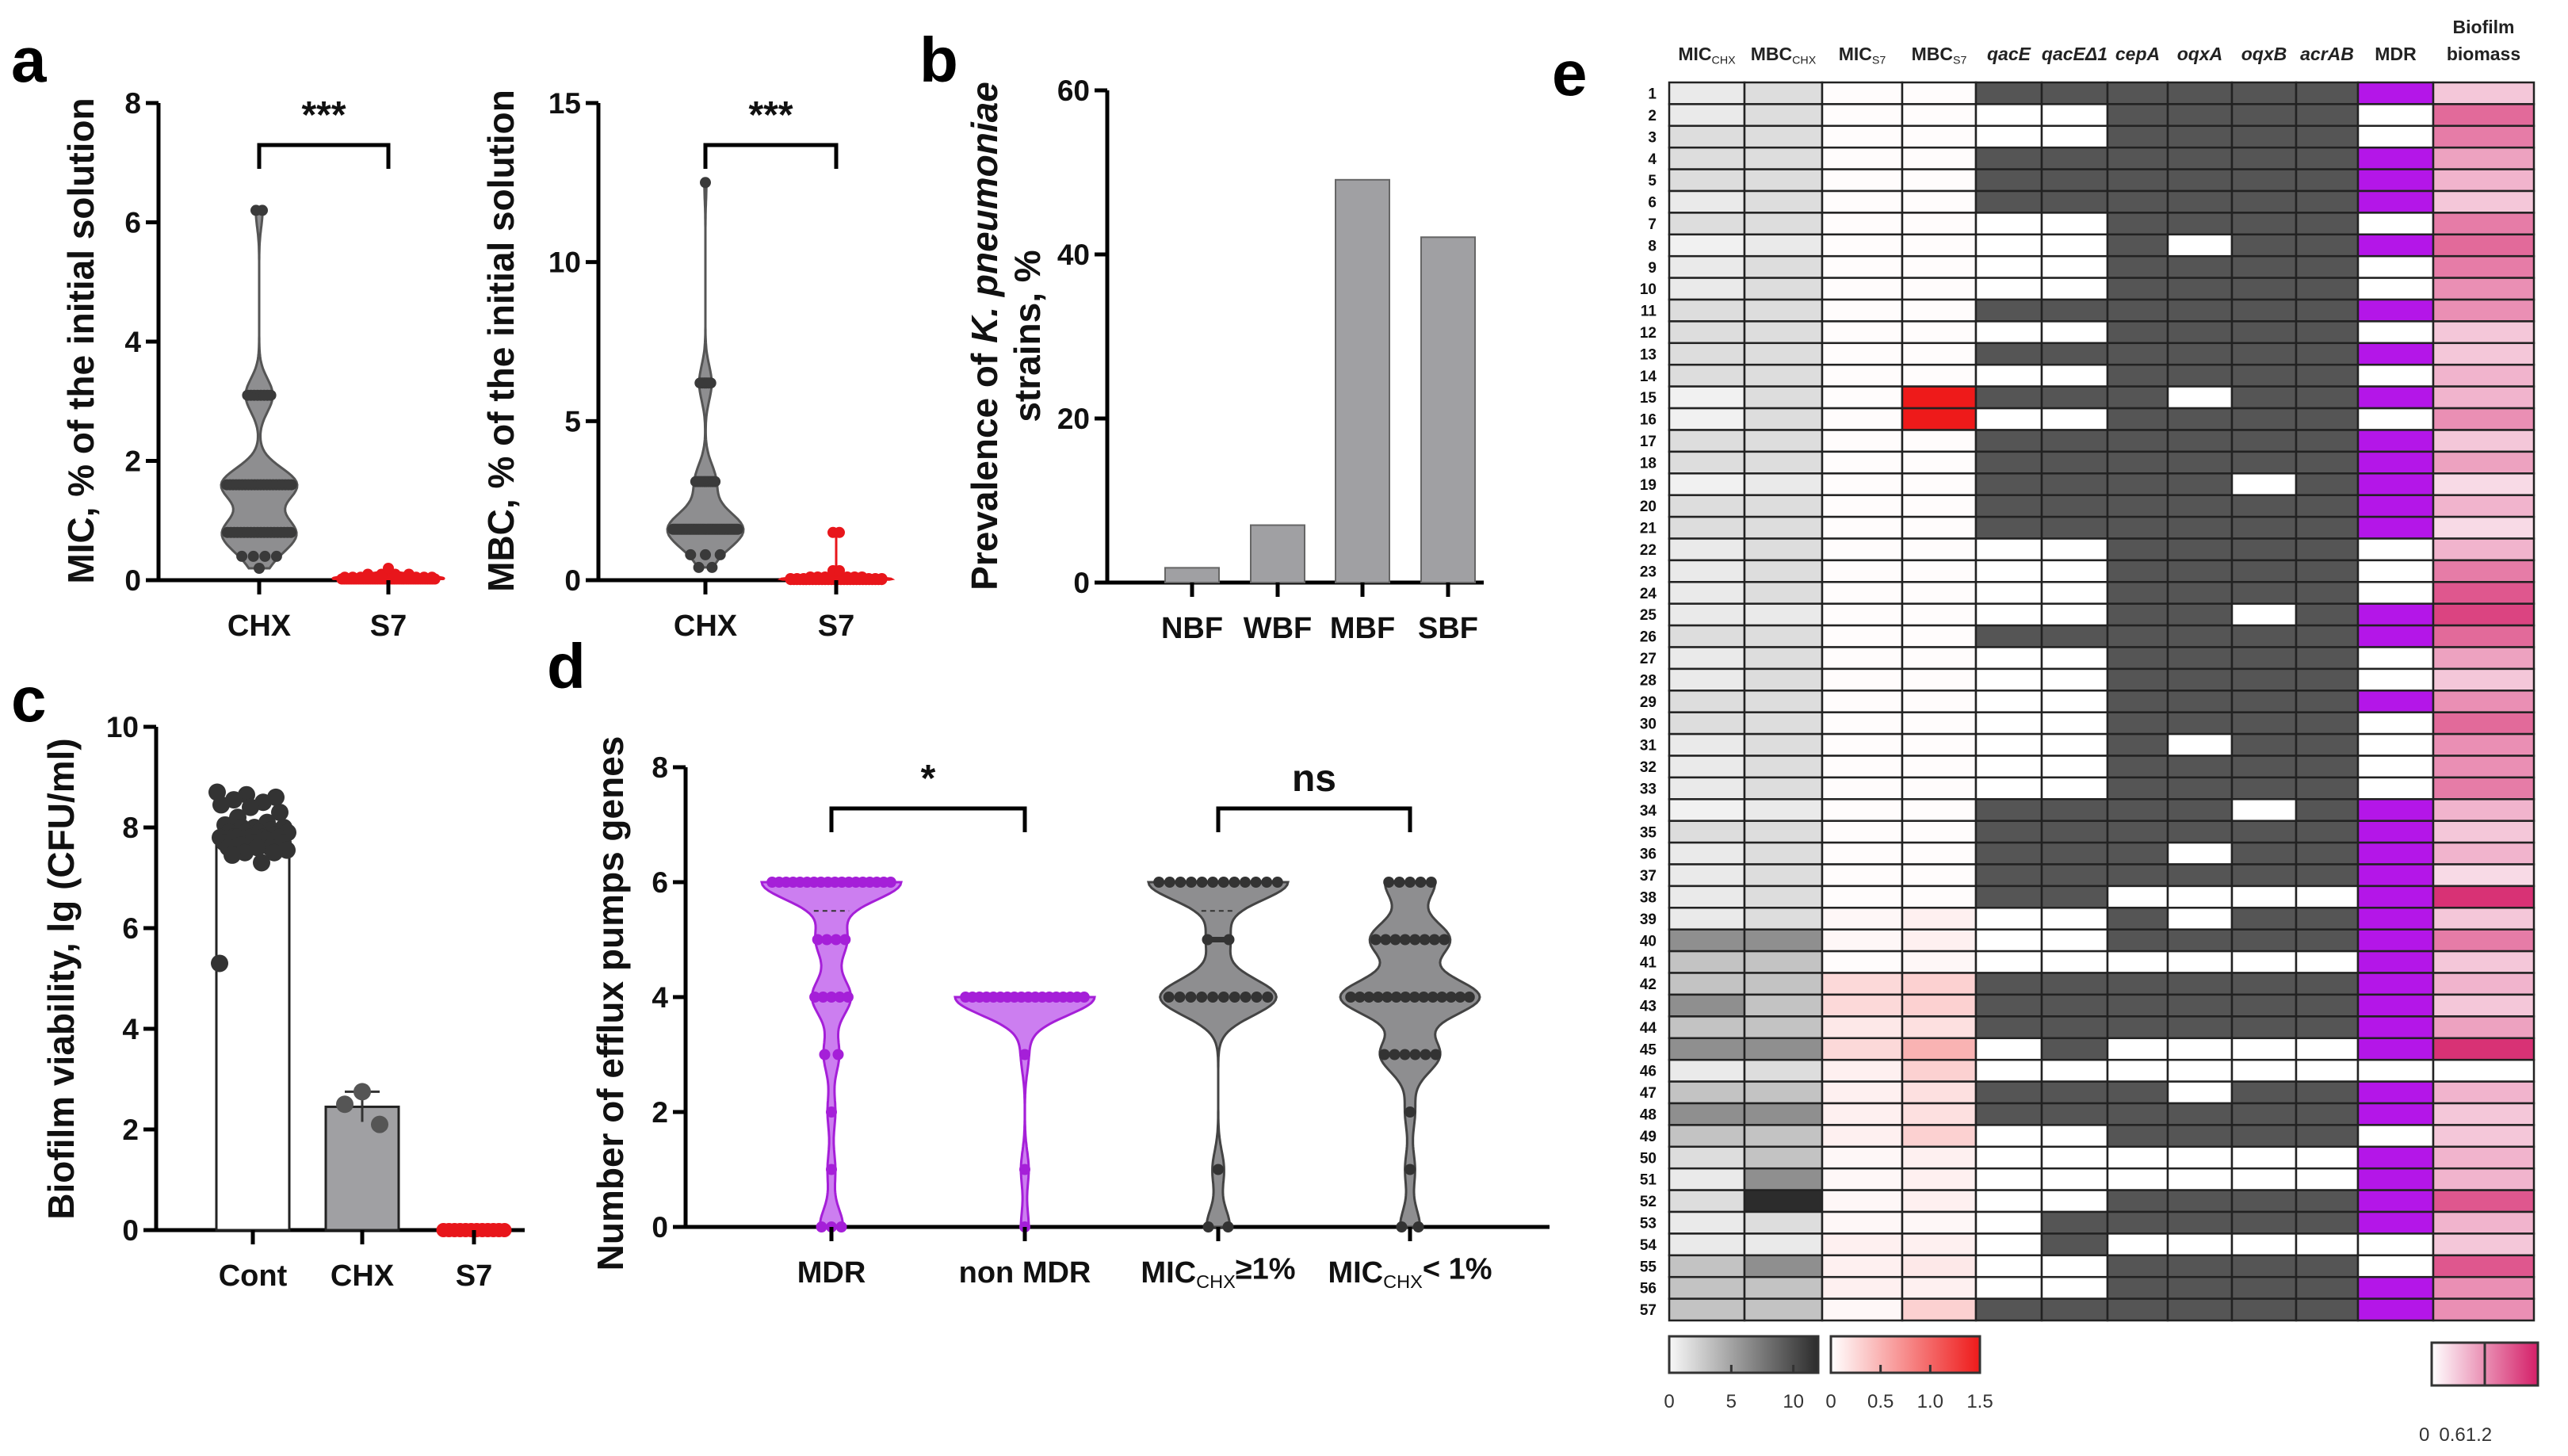 Image resolution: width=2568 pixels, height=1456 pixels. Describe the element at coordinates (1669, 1401) in the screenshot. I see `mic-mbc-chx-tick-label: 0` at that location.